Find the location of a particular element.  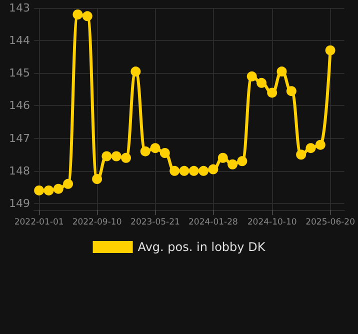

y-tick-label: 145 is located at coordinates (19, 73).